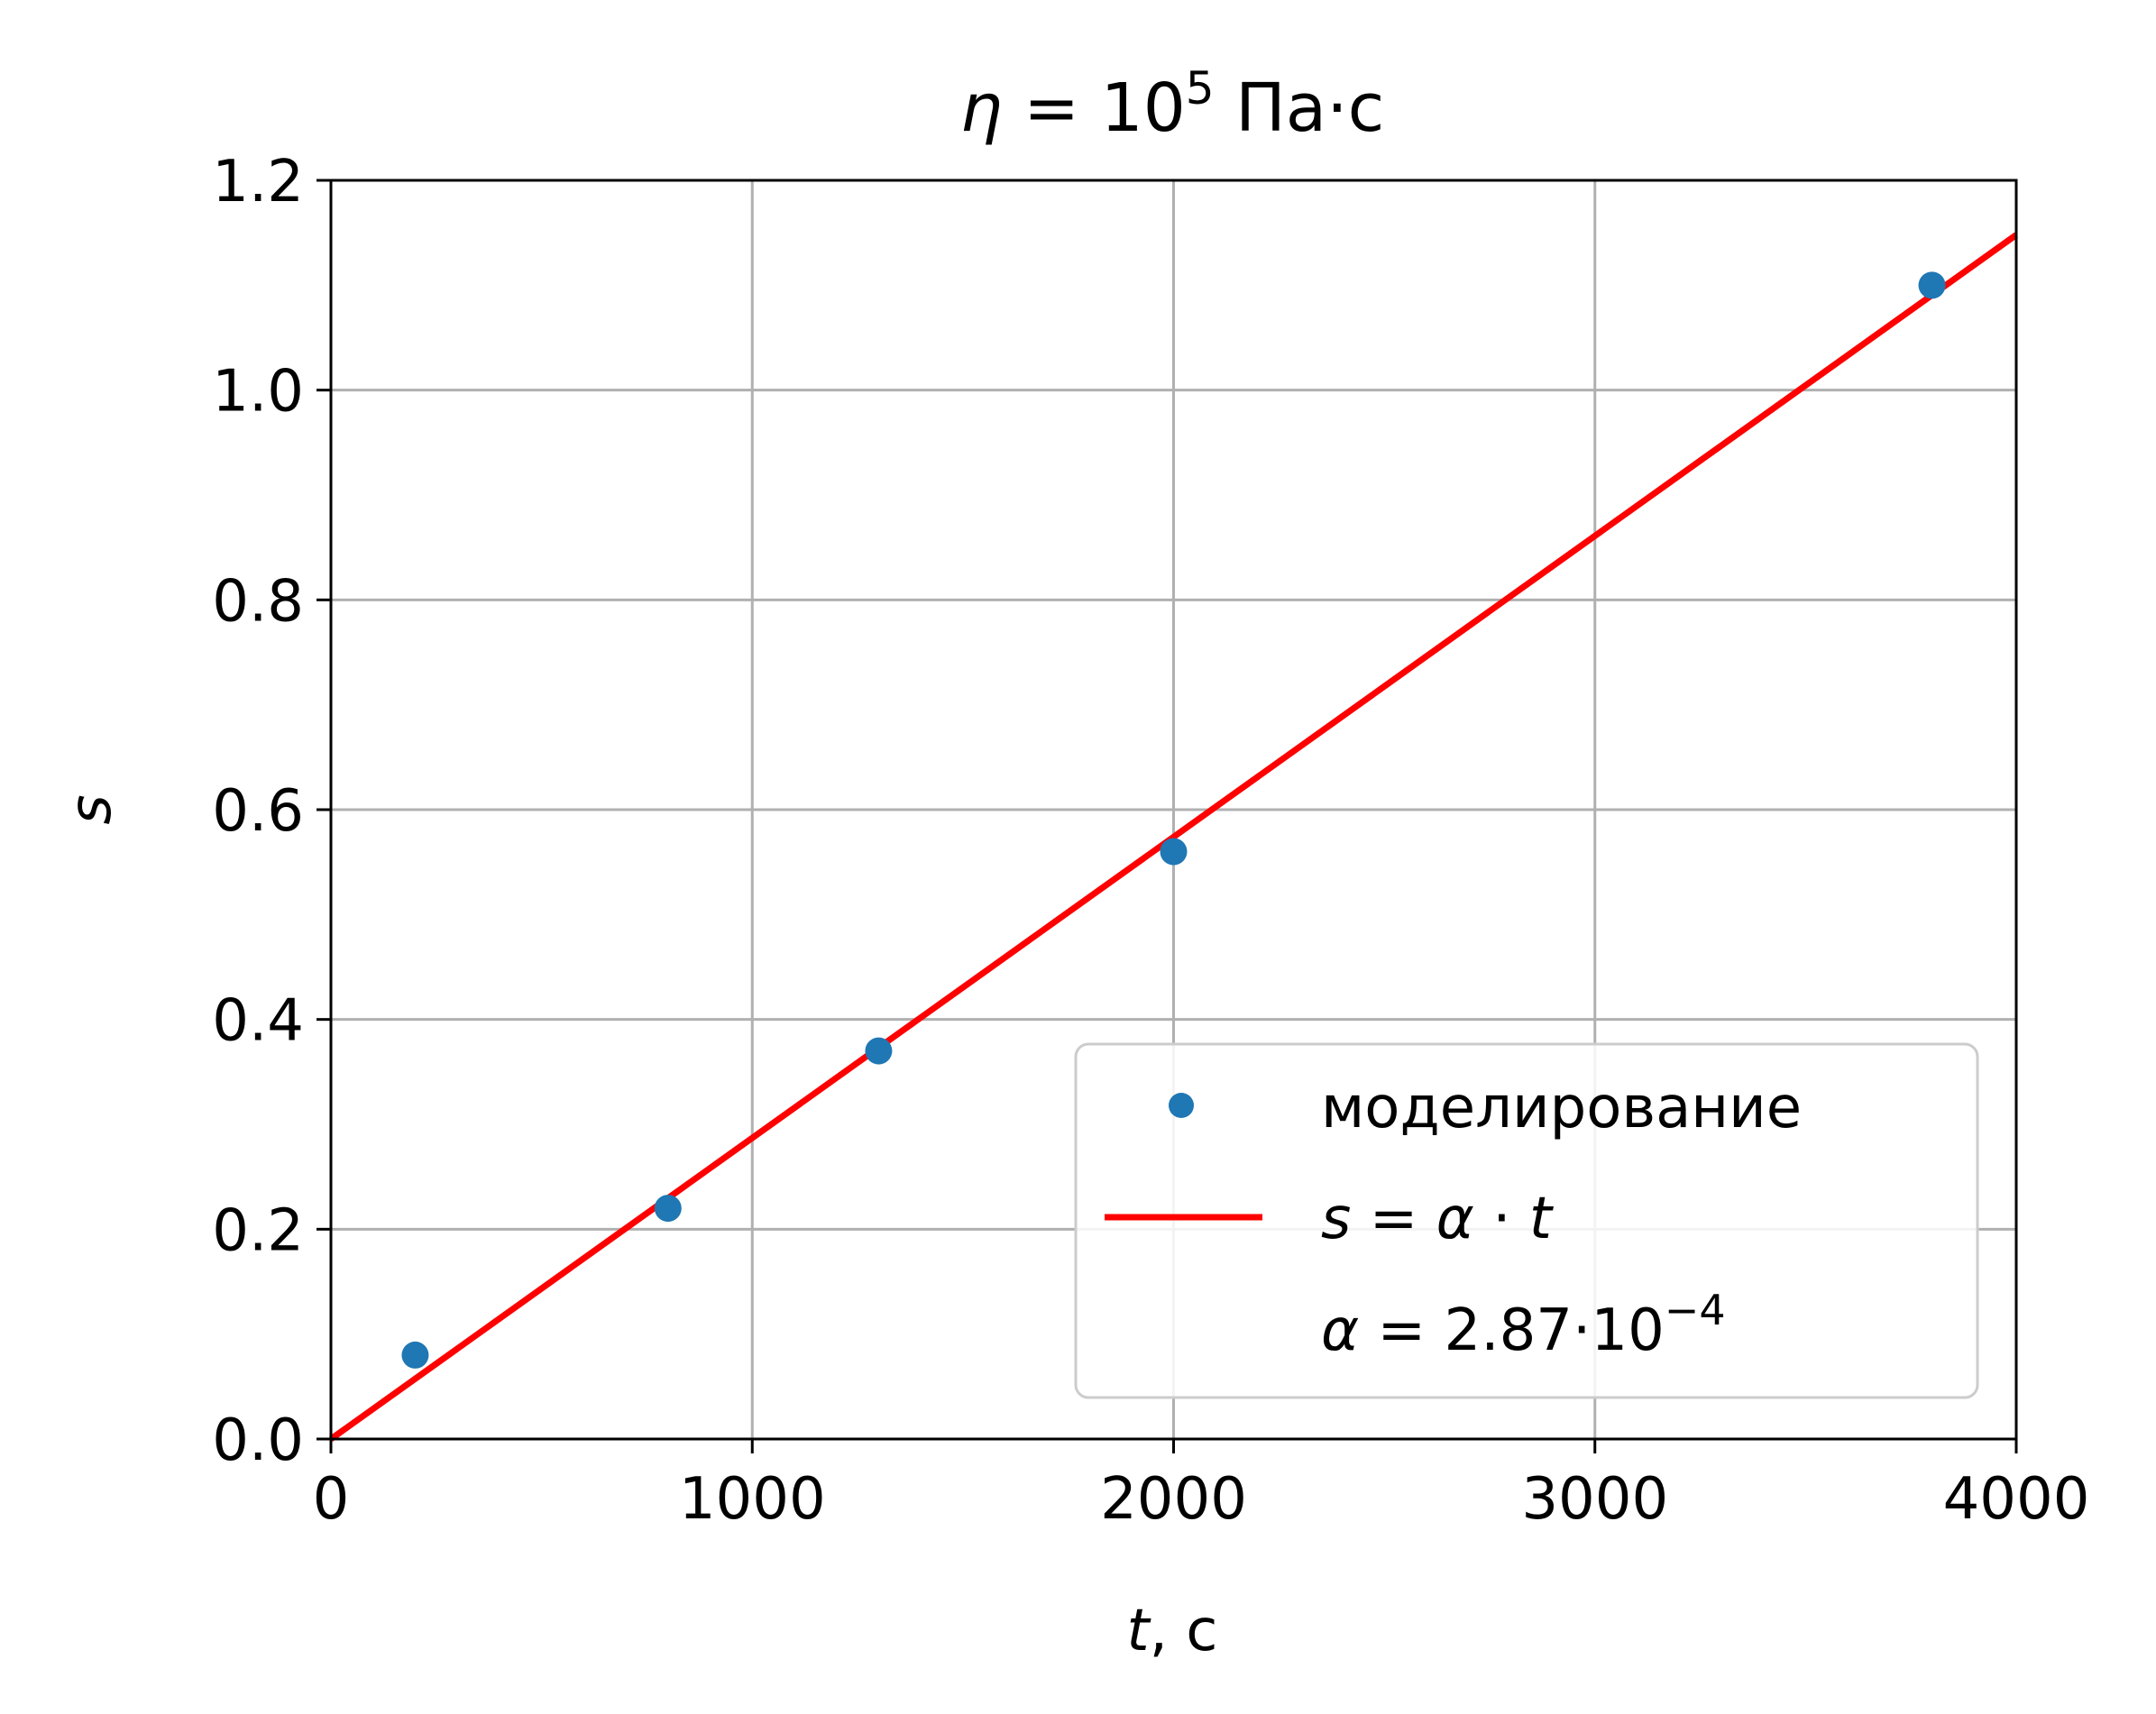  What do you see at coordinates (91, 809) in the screenshot?
I see `y-axis-label: s` at bounding box center [91, 809].